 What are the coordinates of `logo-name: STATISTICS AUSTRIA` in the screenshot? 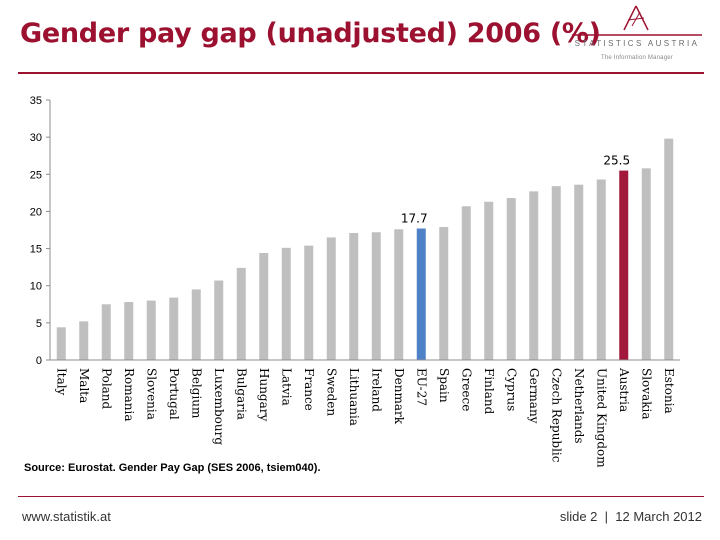 It's located at (637, 43).